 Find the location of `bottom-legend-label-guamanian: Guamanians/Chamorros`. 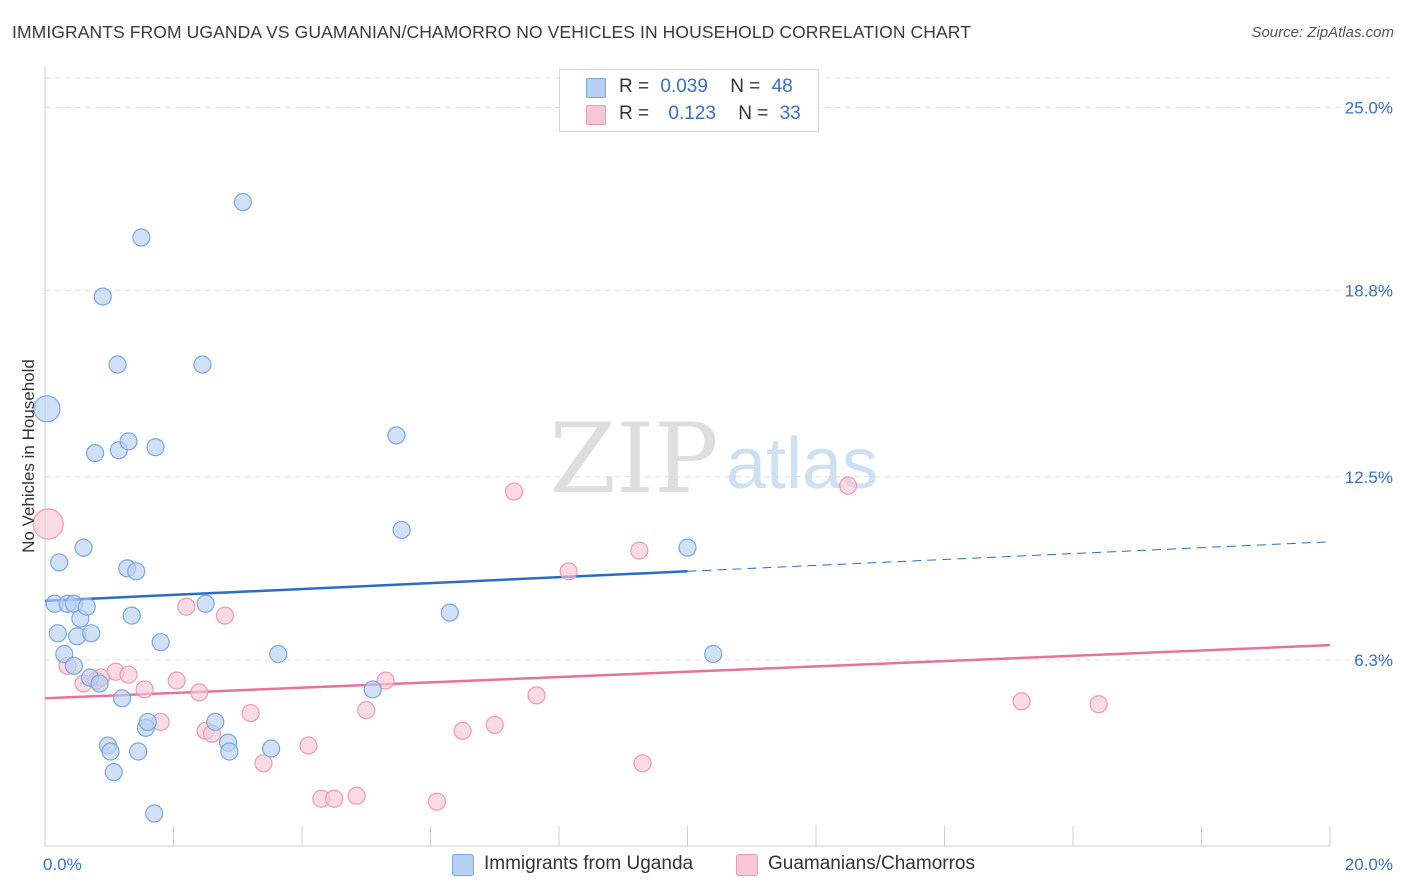

bottom-legend-label-guamanian: Guamanians/Chamorros is located at coordinates (871, 863).